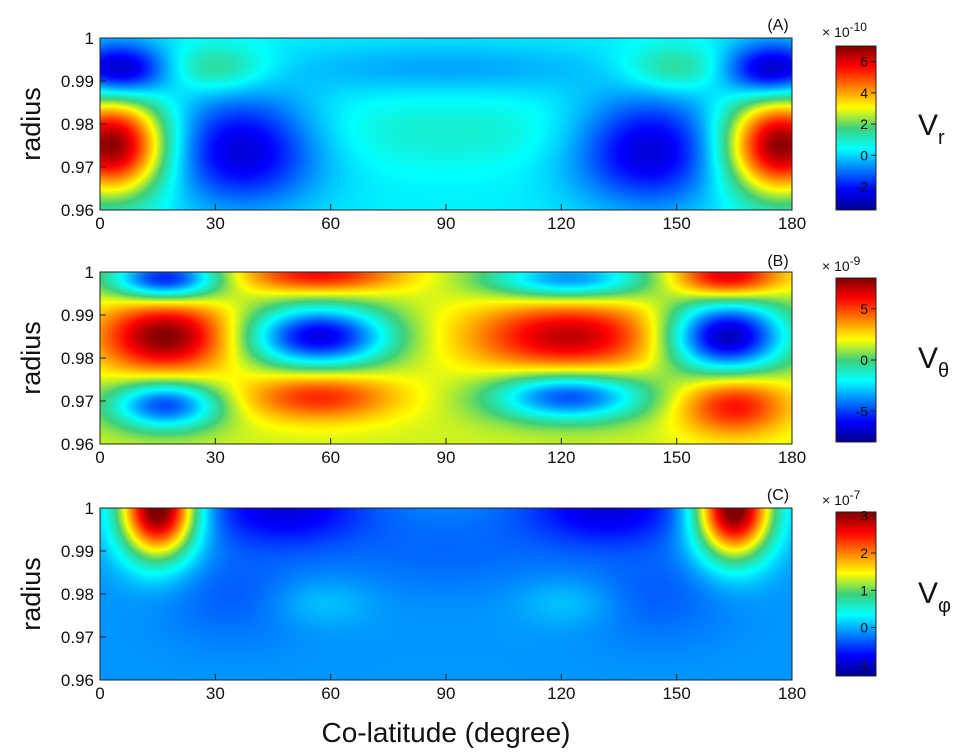 The width and height of the screenshot is (955, 756). What do you see at coordinates (31, 358) in the screenshot?
I see `y-axis-label-b: radius` at bounding box center [31, 358].